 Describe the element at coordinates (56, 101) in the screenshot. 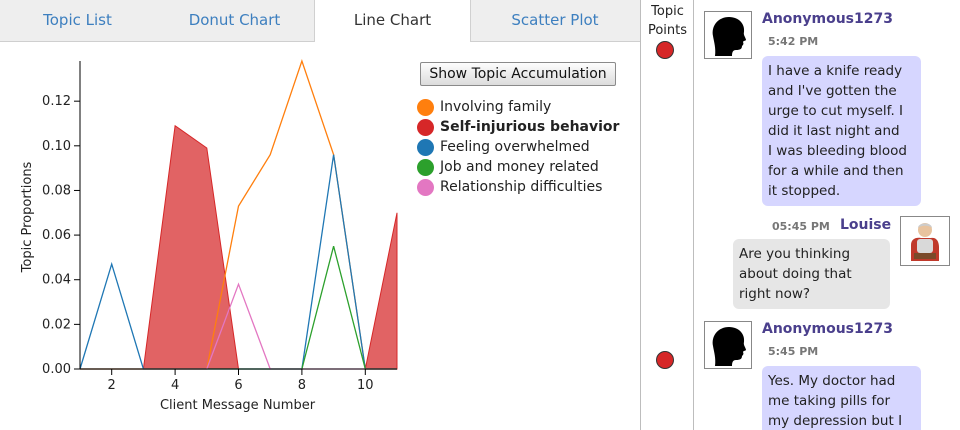

I see `y-tick-label: 0.12` at that location.